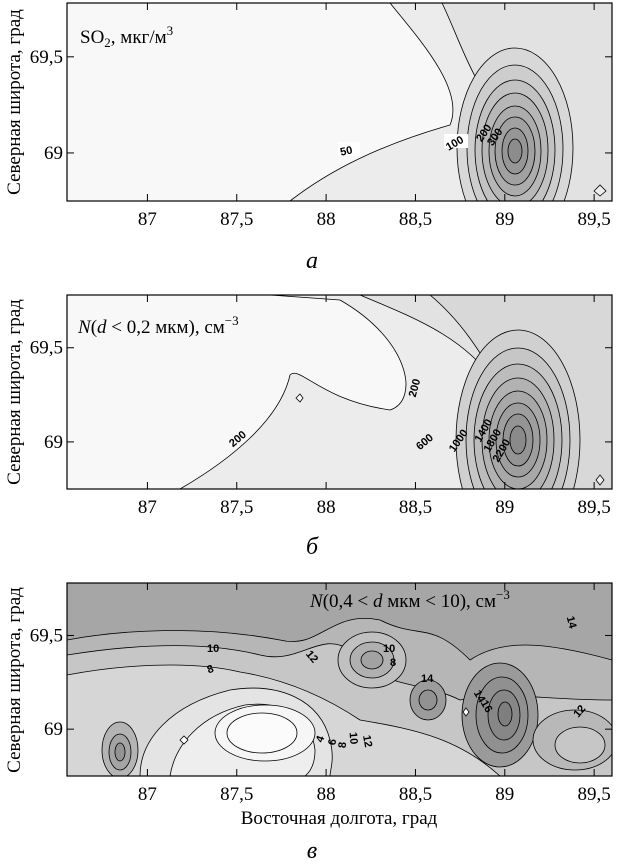 The height and width of the screenshot is (865, 617). I want to click on contour-label: 6, so click(332, 742).